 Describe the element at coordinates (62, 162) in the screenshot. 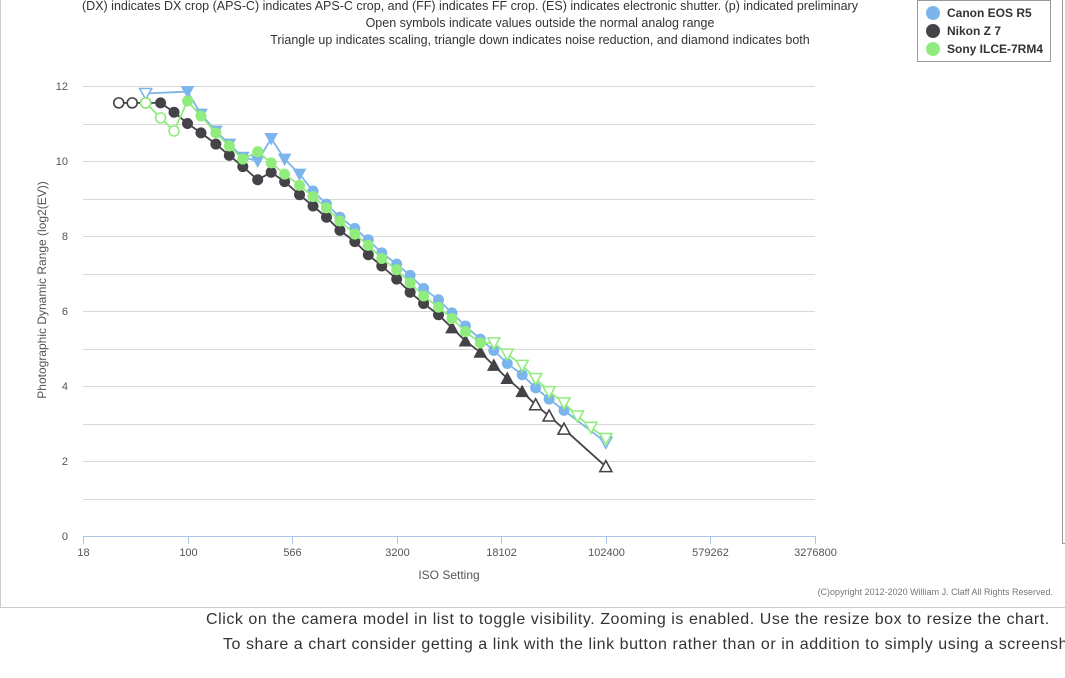

I see `y-tick-label: 10` at that location.